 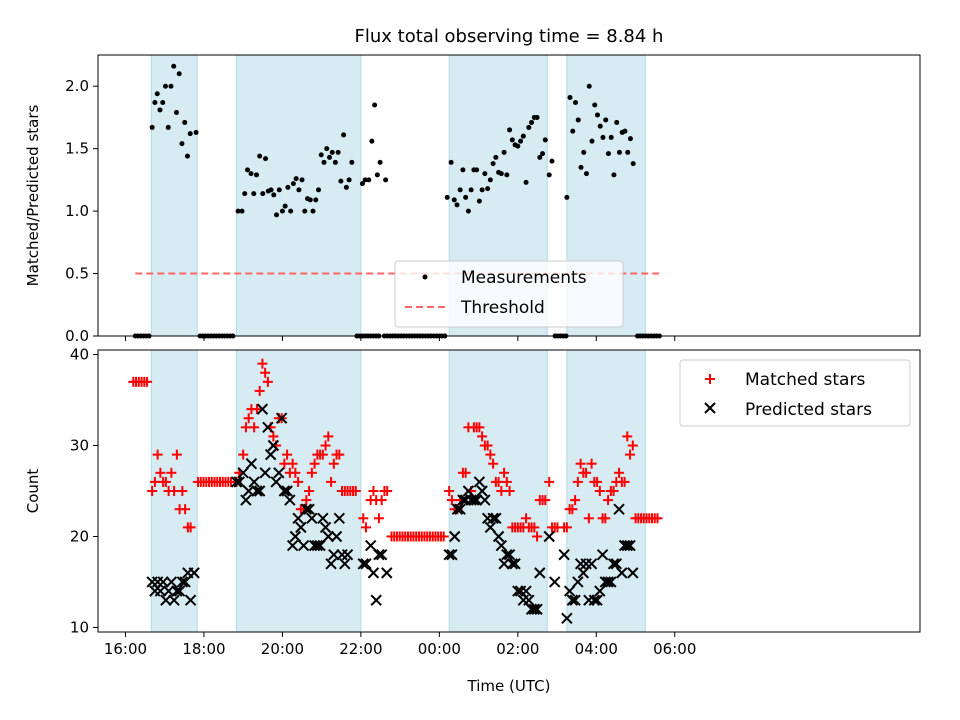 I want to click on x-tick-label: 00:00, so click(x=439, y=649).